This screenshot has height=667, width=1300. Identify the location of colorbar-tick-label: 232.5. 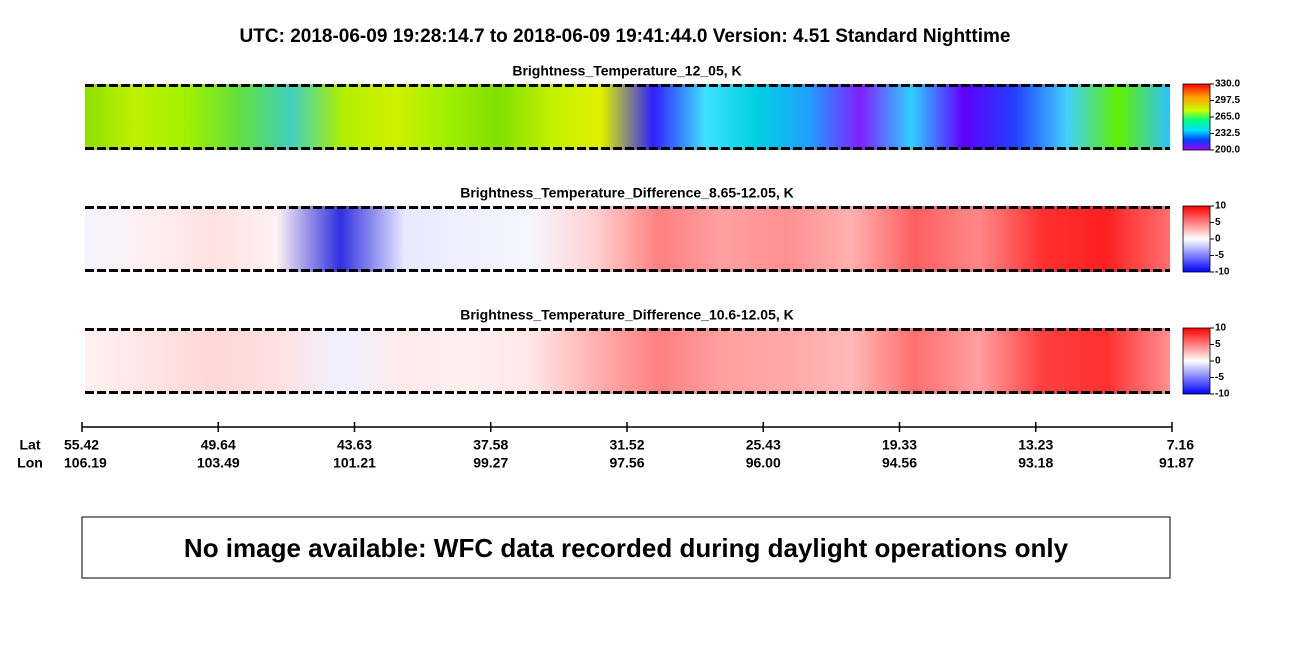
(1227, 133).